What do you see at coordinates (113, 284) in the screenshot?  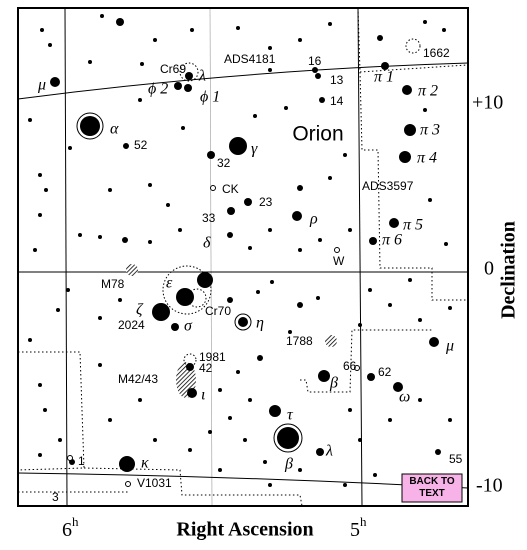 I see `star-label: M78` at bounding box center [113, 284].